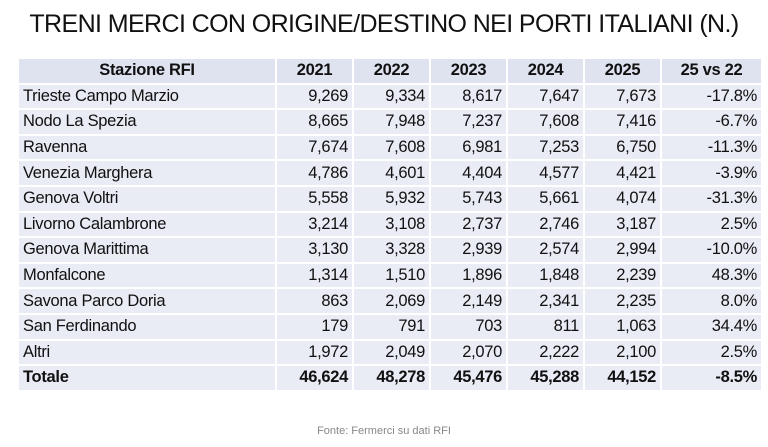 Image resolution: width=768 pixels, height=447 pixels. I want to click on value-cell: 44,152, so click(622, 378).